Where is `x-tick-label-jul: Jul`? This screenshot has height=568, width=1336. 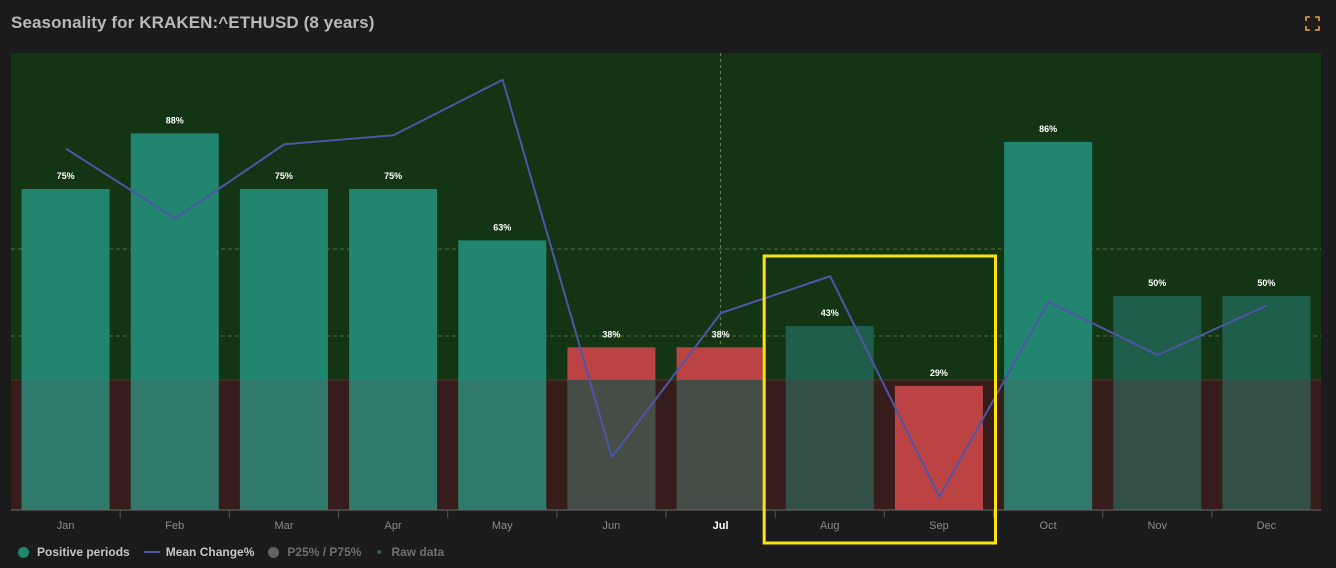
x-tick-label-jul: Jul is located at coordinates (721, 526).